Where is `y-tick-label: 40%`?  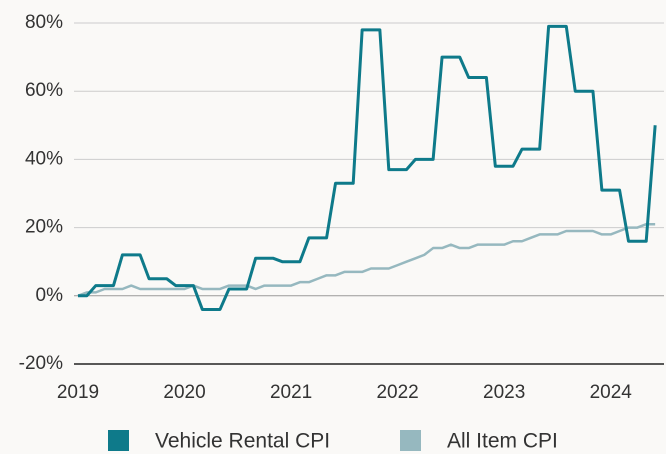 y-tick-label: 40% is located at coordinates (44, 158).